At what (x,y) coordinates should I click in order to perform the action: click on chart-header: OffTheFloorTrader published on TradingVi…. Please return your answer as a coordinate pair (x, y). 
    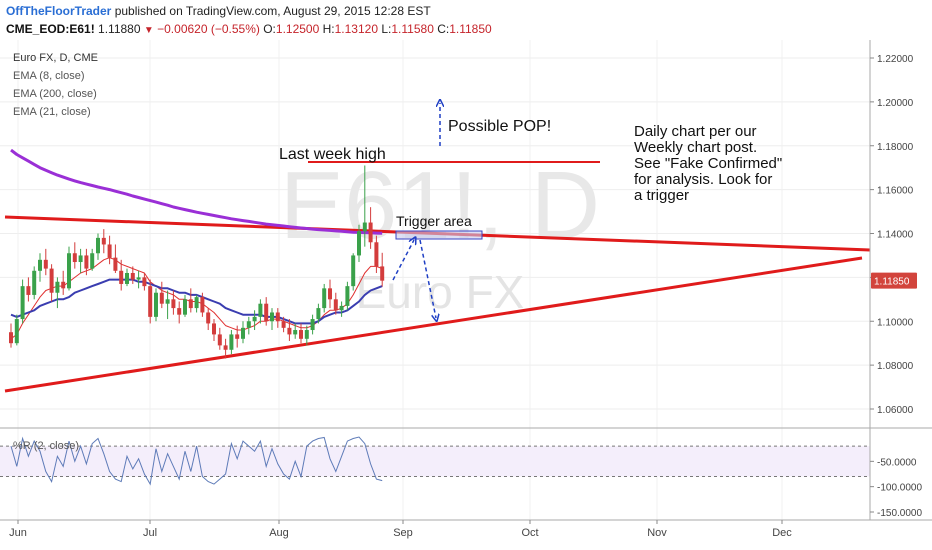
    Looking at the image, I should click on (466, 20).